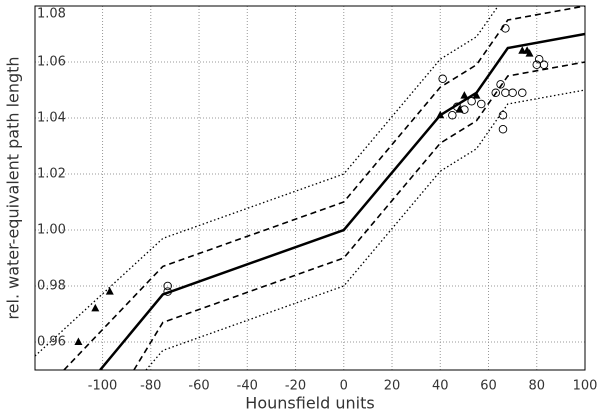 The image size is (600, 414). Describe the element at coordinates (150, 386) in the screenshot. I see `x-tick-label: -80` at that location.